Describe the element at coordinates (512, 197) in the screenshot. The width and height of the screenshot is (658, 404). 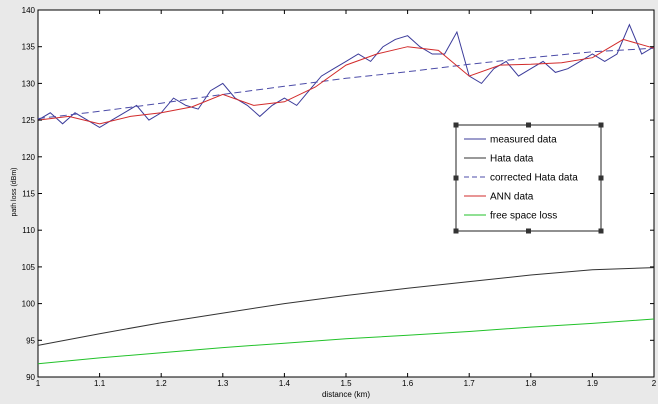
I see `legend-label-ann-data: ANN data` at that location.